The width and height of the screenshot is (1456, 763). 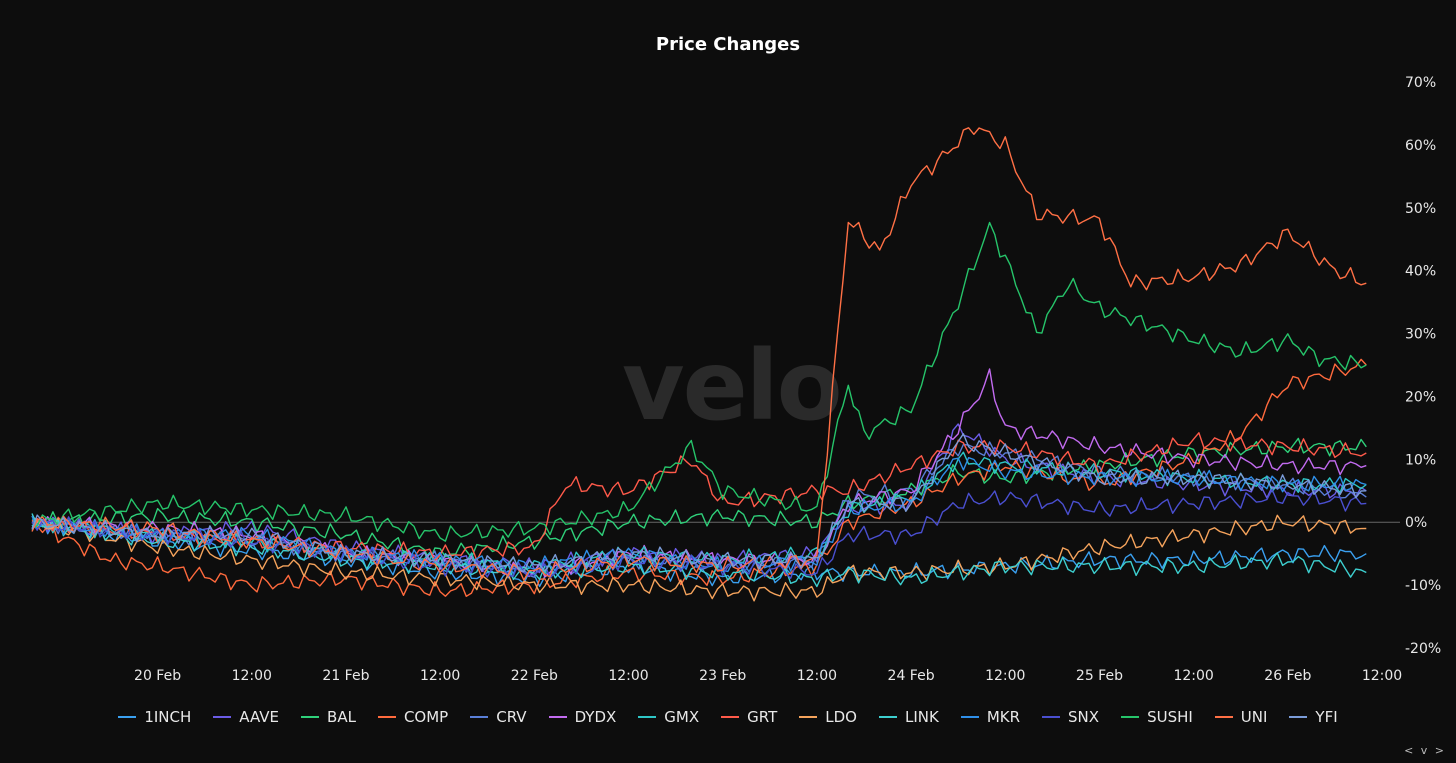 I want to click on legend-item-bal: BAL, so click(x=328, y=717).